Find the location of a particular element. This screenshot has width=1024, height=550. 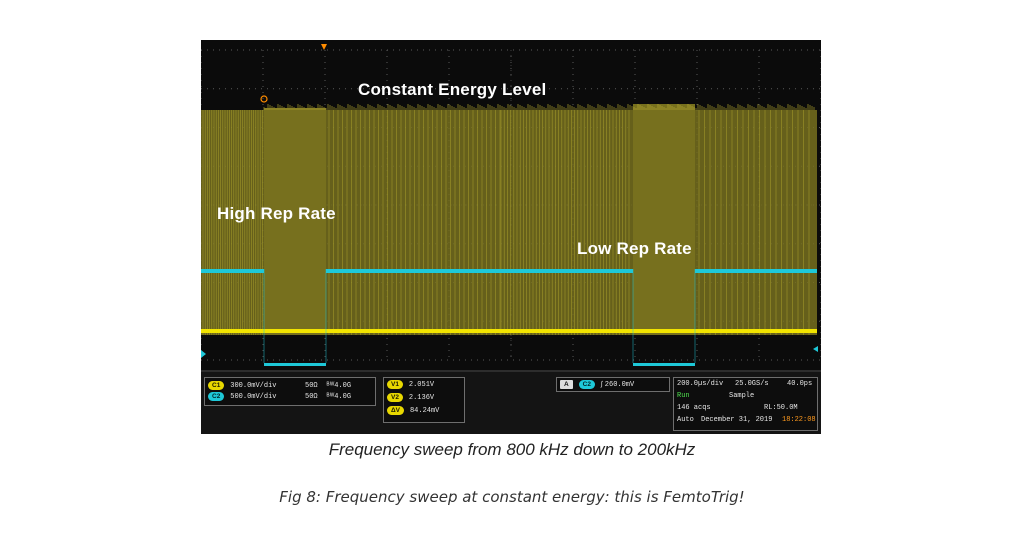

cursor-v2-row: V2 2.136V is located at coordinates (410, 397).